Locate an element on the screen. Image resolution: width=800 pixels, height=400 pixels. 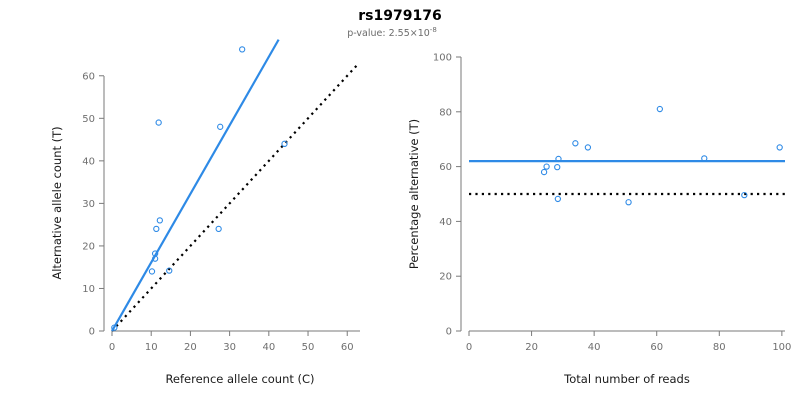
left-x-axis-label: Reference allele count (C) is located at coordinates (239, 379).